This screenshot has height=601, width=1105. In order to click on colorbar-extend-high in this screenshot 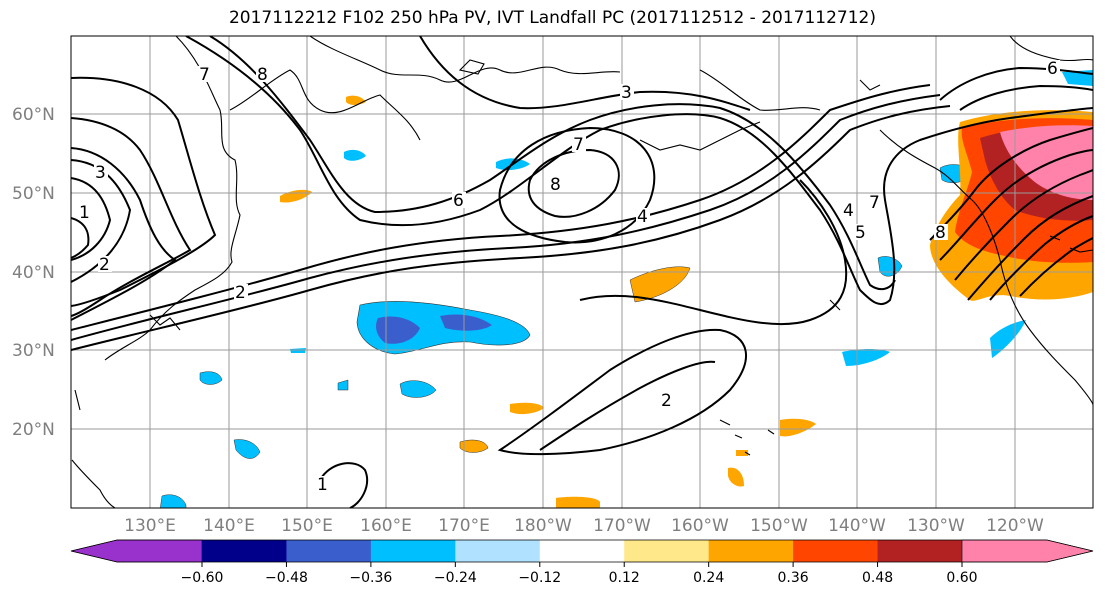, I will do `click(1027, 551)`.